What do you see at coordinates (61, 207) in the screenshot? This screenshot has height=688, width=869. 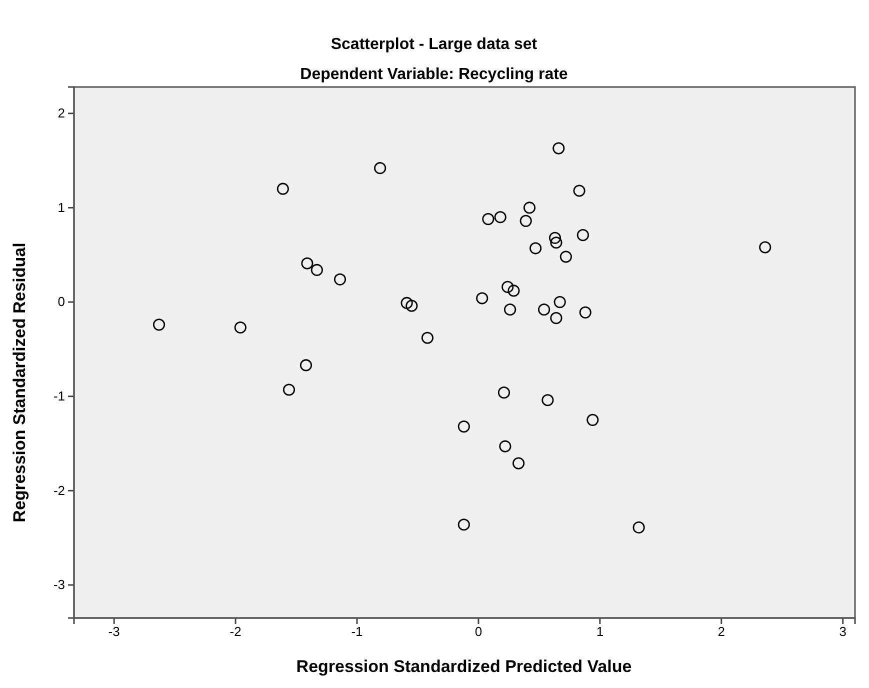 I see `y-tick-label: 1` at bounding box center [61, 207].